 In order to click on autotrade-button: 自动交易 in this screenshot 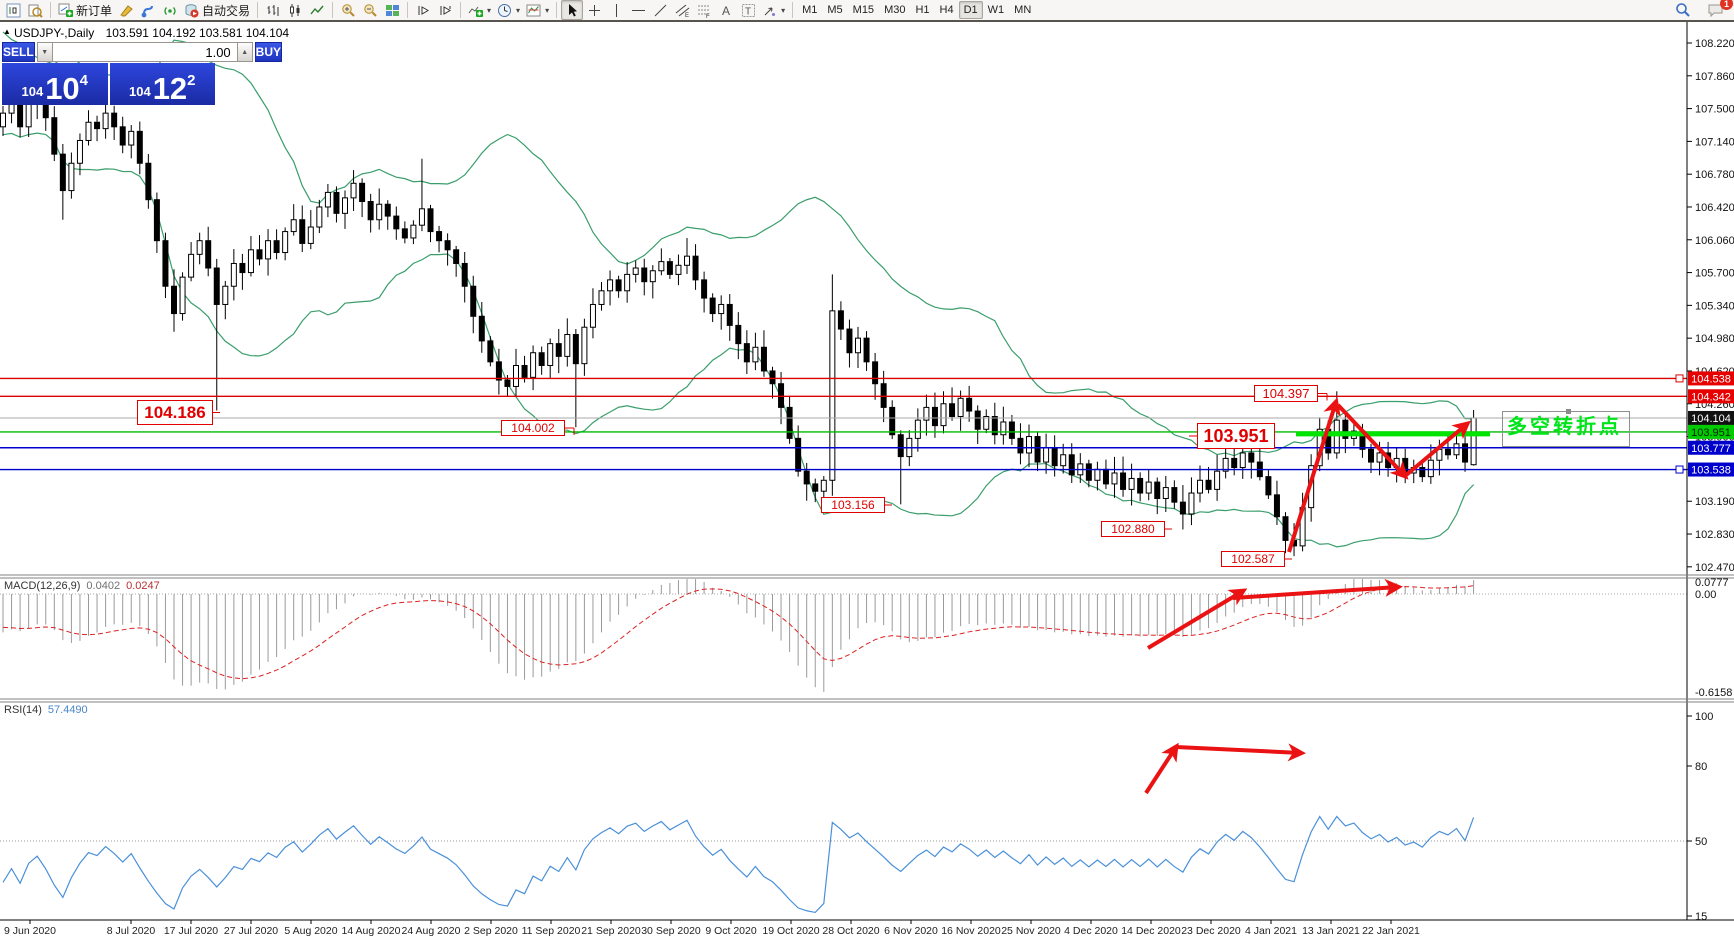, I will do `click(217, 10)`.